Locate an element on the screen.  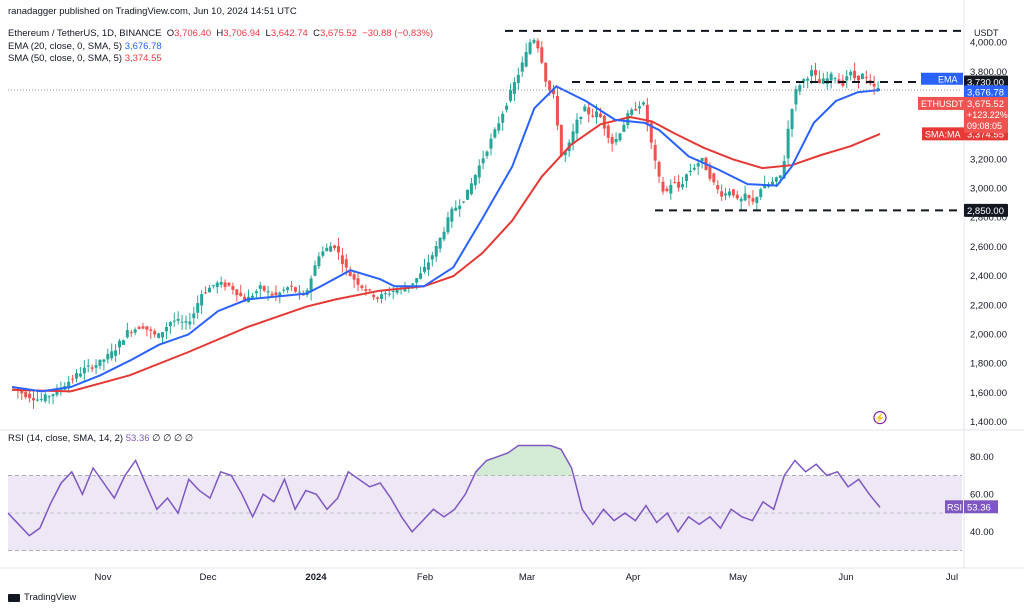
ohlc-change: −30.88 (−0.83%) is located at coordinates (398, 33).